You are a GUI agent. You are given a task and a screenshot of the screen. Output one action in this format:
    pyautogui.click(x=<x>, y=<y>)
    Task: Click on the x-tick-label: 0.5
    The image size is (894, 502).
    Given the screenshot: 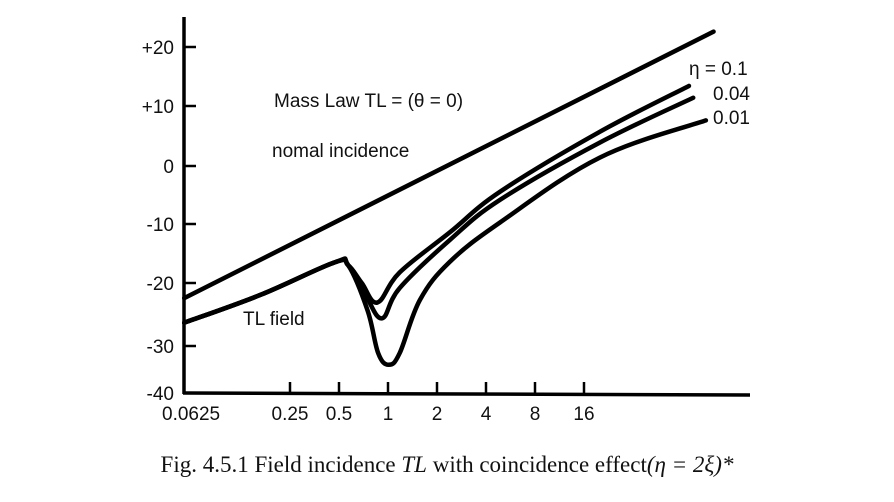 What is the action you would take?
    pyautogui.click(x=339, y=414)
    